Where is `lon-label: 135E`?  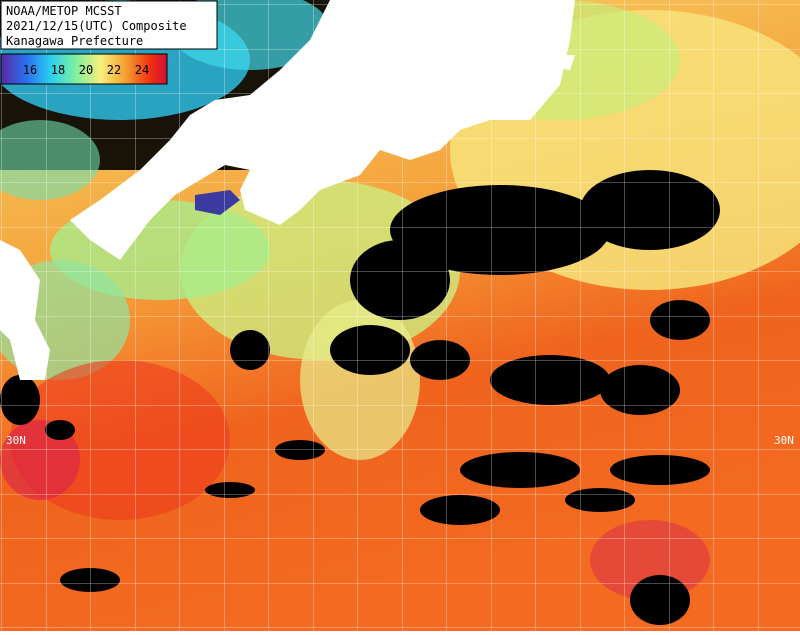
lon-label: 135E is located at coordinates (333, 15).